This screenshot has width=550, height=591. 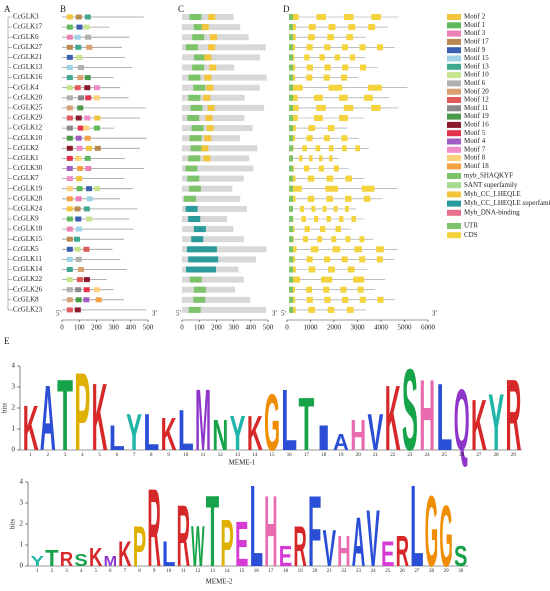 What do you see at coordinates (403, 571) in the screenshot?
I see `position-number: 26` at bounding box center [403, 571].